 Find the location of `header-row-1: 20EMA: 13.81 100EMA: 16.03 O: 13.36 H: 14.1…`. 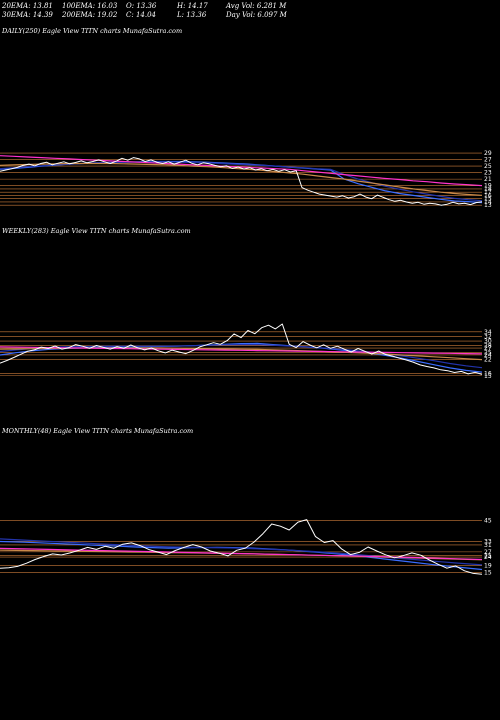

header-row-1: 20EMA: 13.81 100EMA: 16.03 O: 13.36 H: 14.1… is located at coordinates (154, 6).